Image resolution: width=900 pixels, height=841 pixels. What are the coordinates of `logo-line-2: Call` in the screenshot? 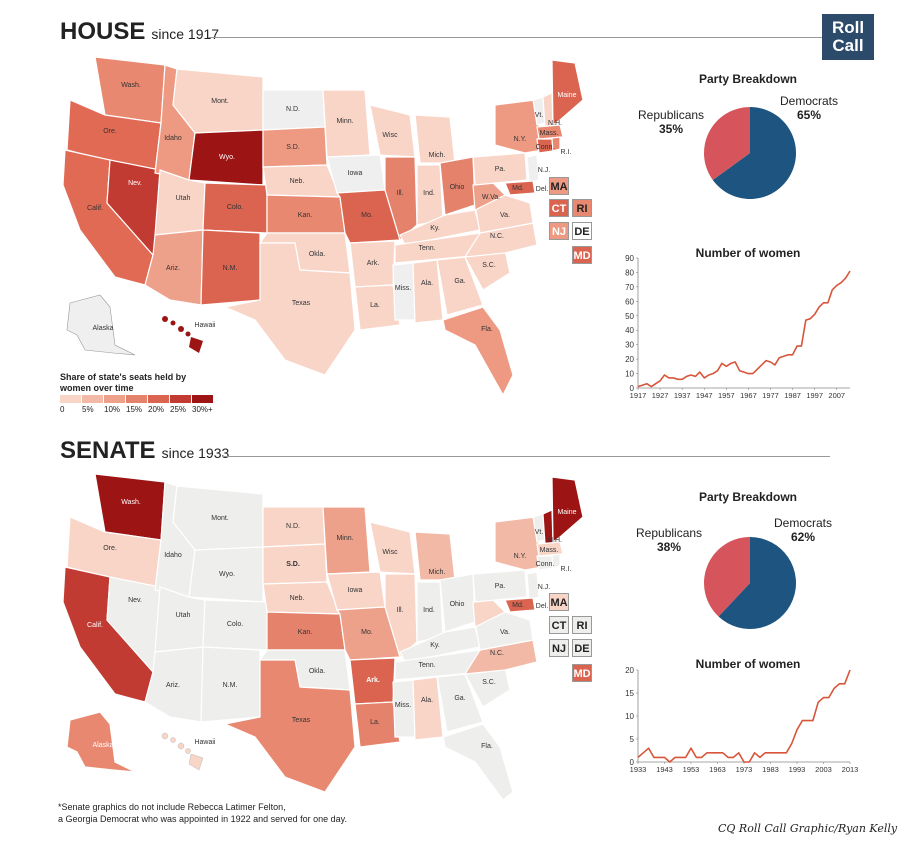 It's located at (848, 45).